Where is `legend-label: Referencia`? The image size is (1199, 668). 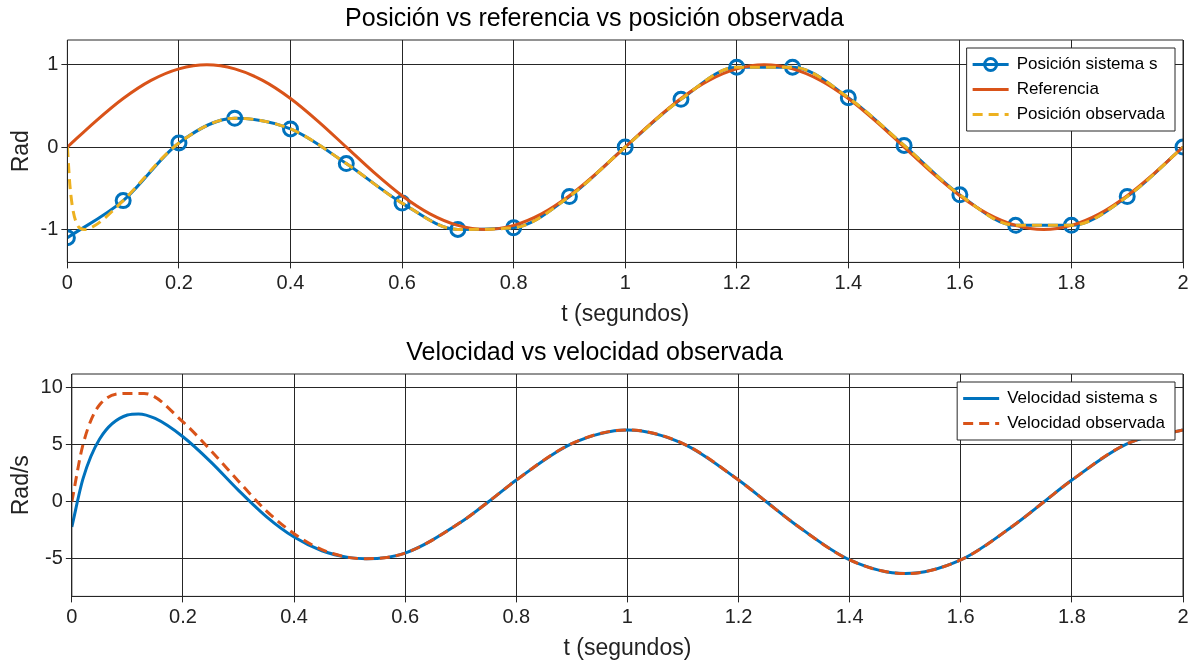 legend-label: Referencia is located at coordinates (1058, 89).